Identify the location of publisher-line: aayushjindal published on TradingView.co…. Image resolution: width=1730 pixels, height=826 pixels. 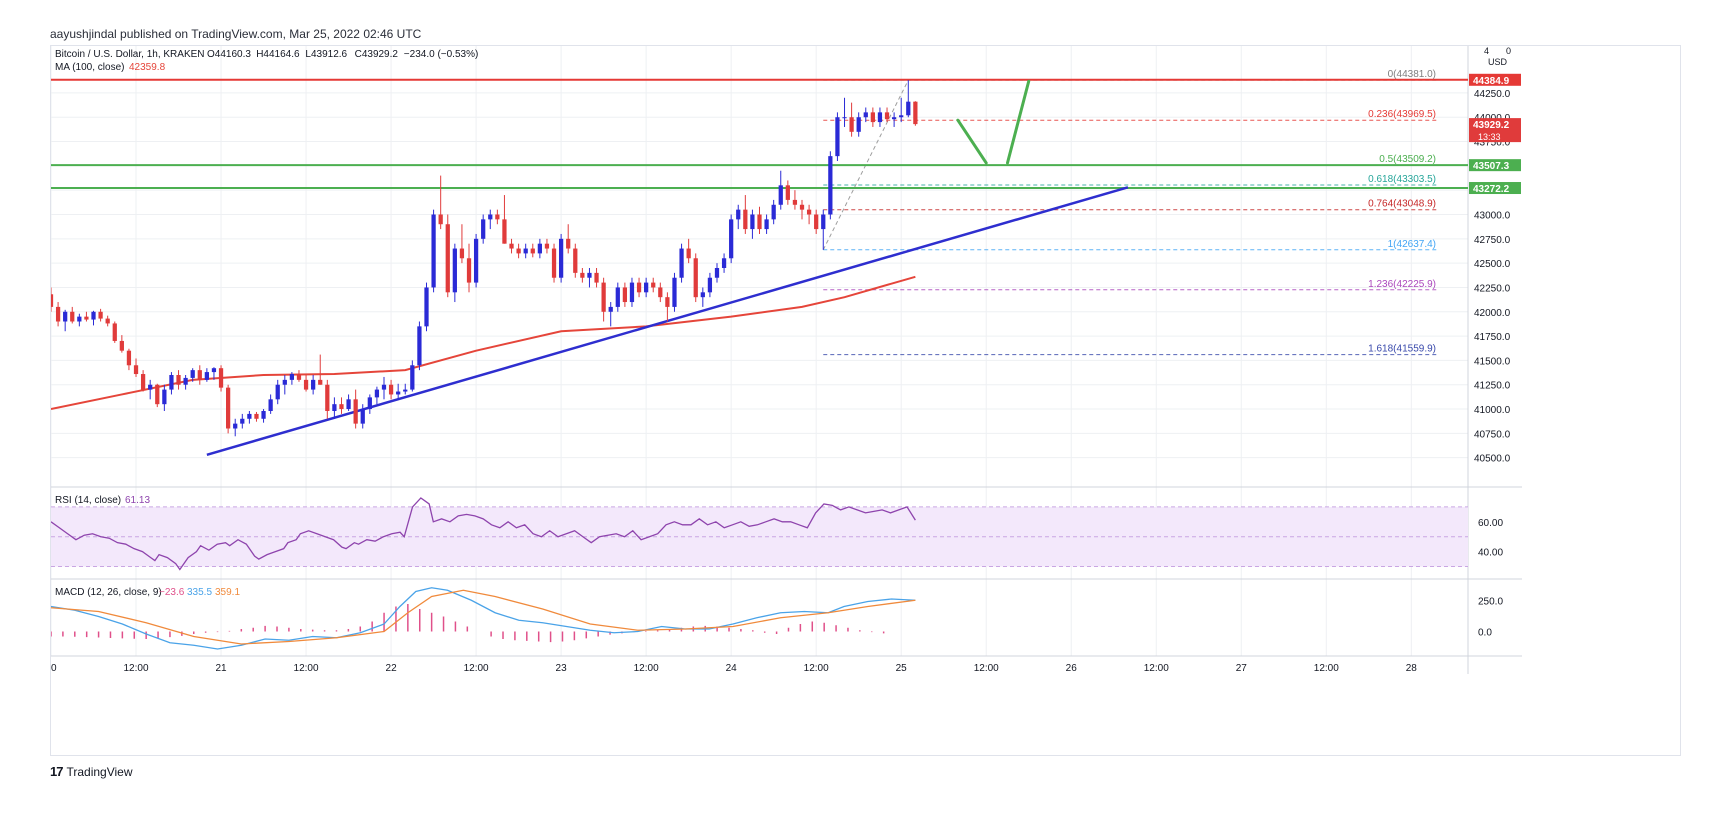
(236, 34).